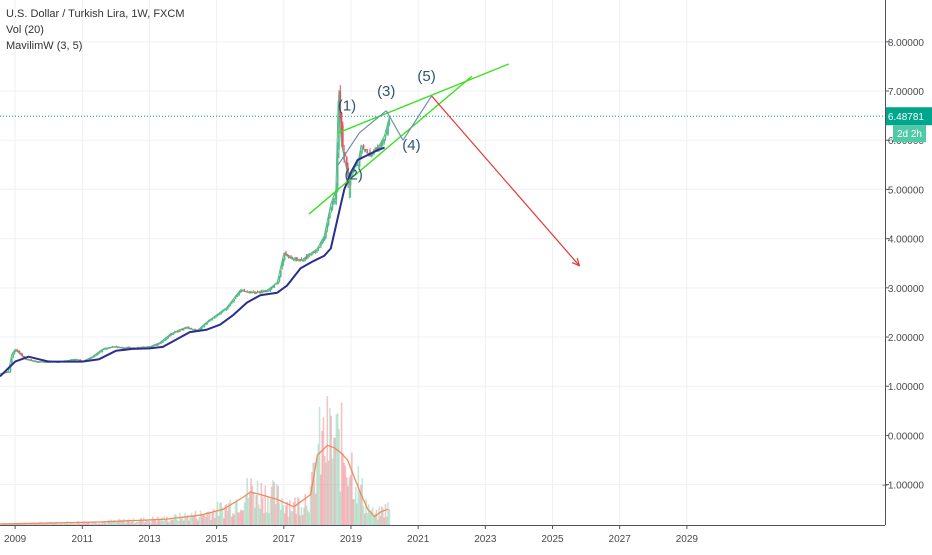 The width and height of the screenshot is (932, 555). Describe the element at coordinates (25, 30) in the screenshot. I see `volume-indicator-label: Vol (20)` at that location.